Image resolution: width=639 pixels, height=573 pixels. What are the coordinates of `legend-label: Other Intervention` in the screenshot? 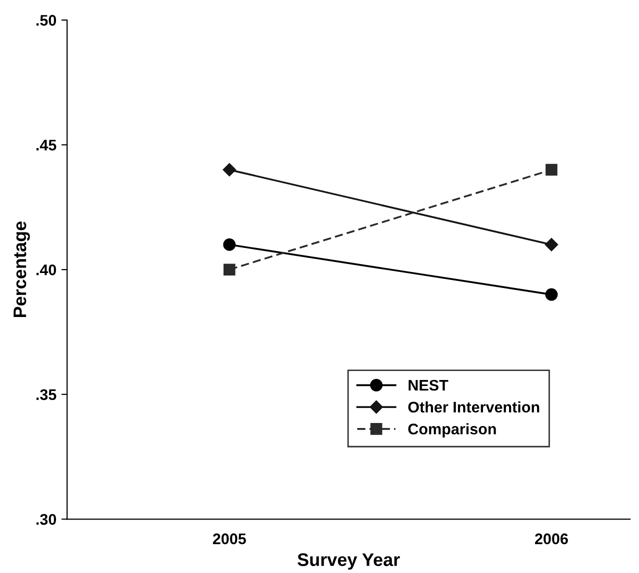 It's located at (474, 407).